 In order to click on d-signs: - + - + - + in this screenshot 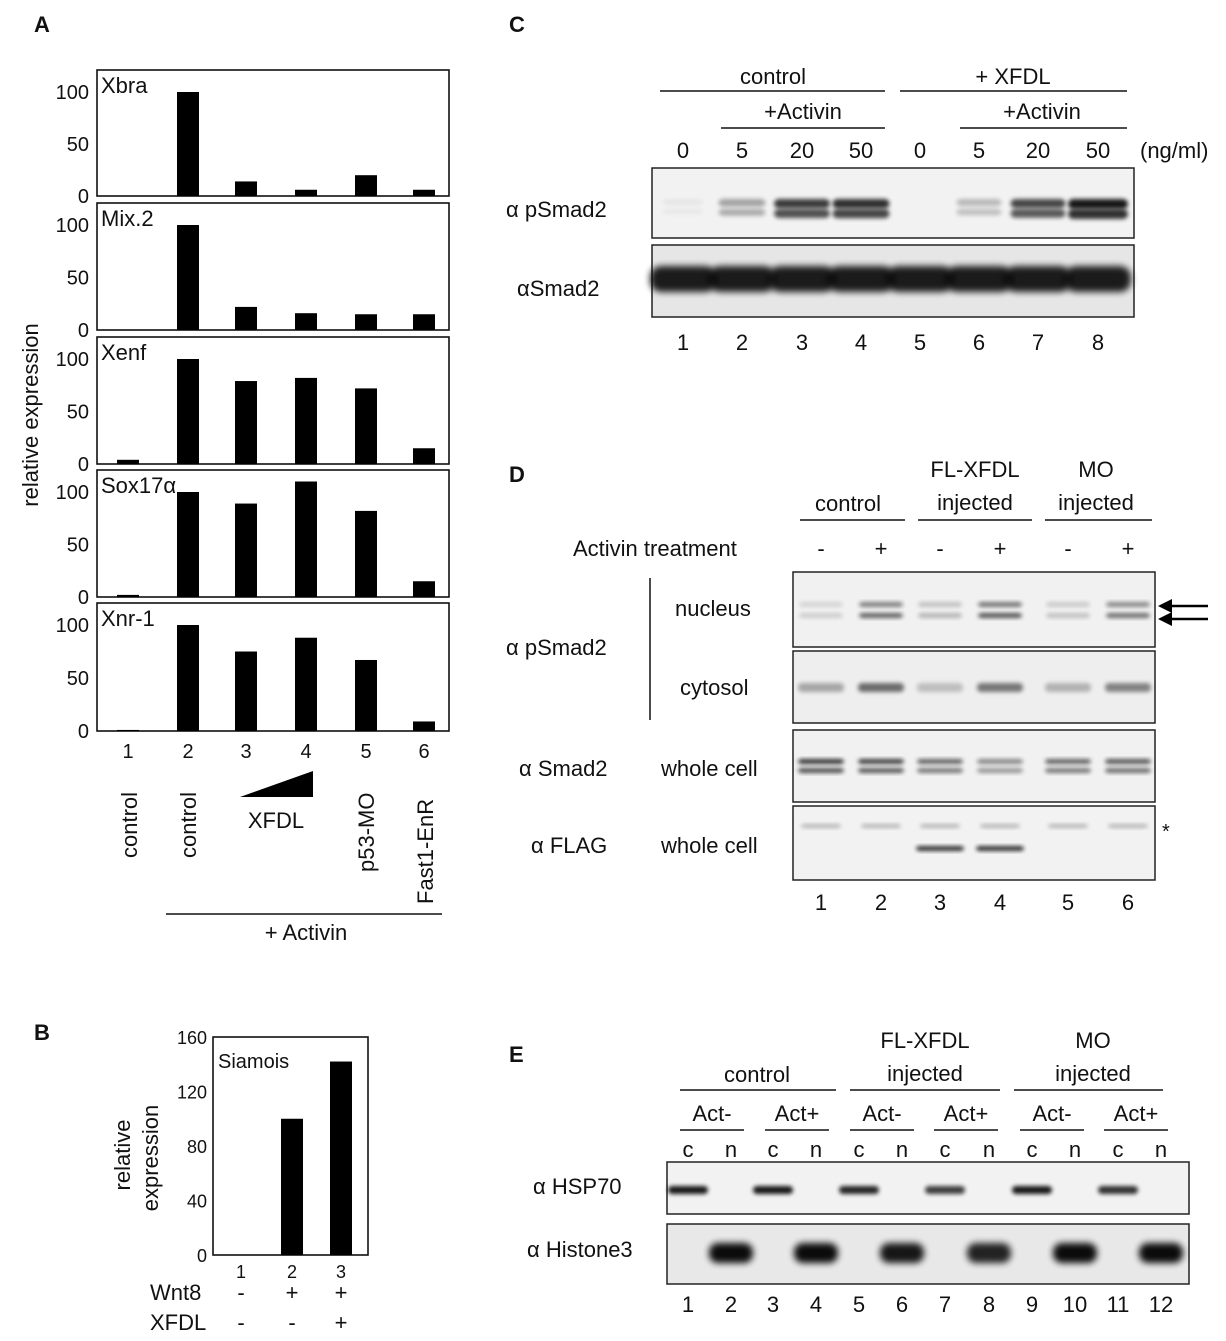, I will do `click(975, 548)`.